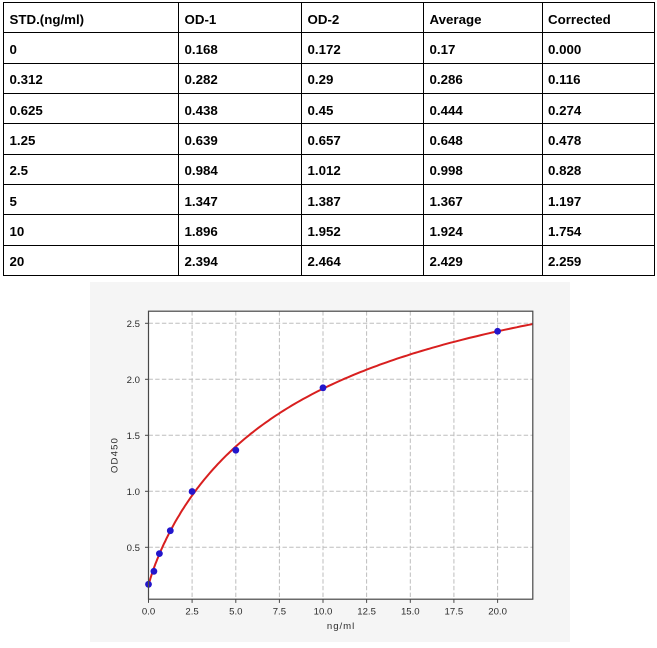 Image resolution: width=657 pixels, height=648 pixels. Describe the element at coordinates (497, 612) in the screenshot. I see `svg-text: 20.0` at that location.